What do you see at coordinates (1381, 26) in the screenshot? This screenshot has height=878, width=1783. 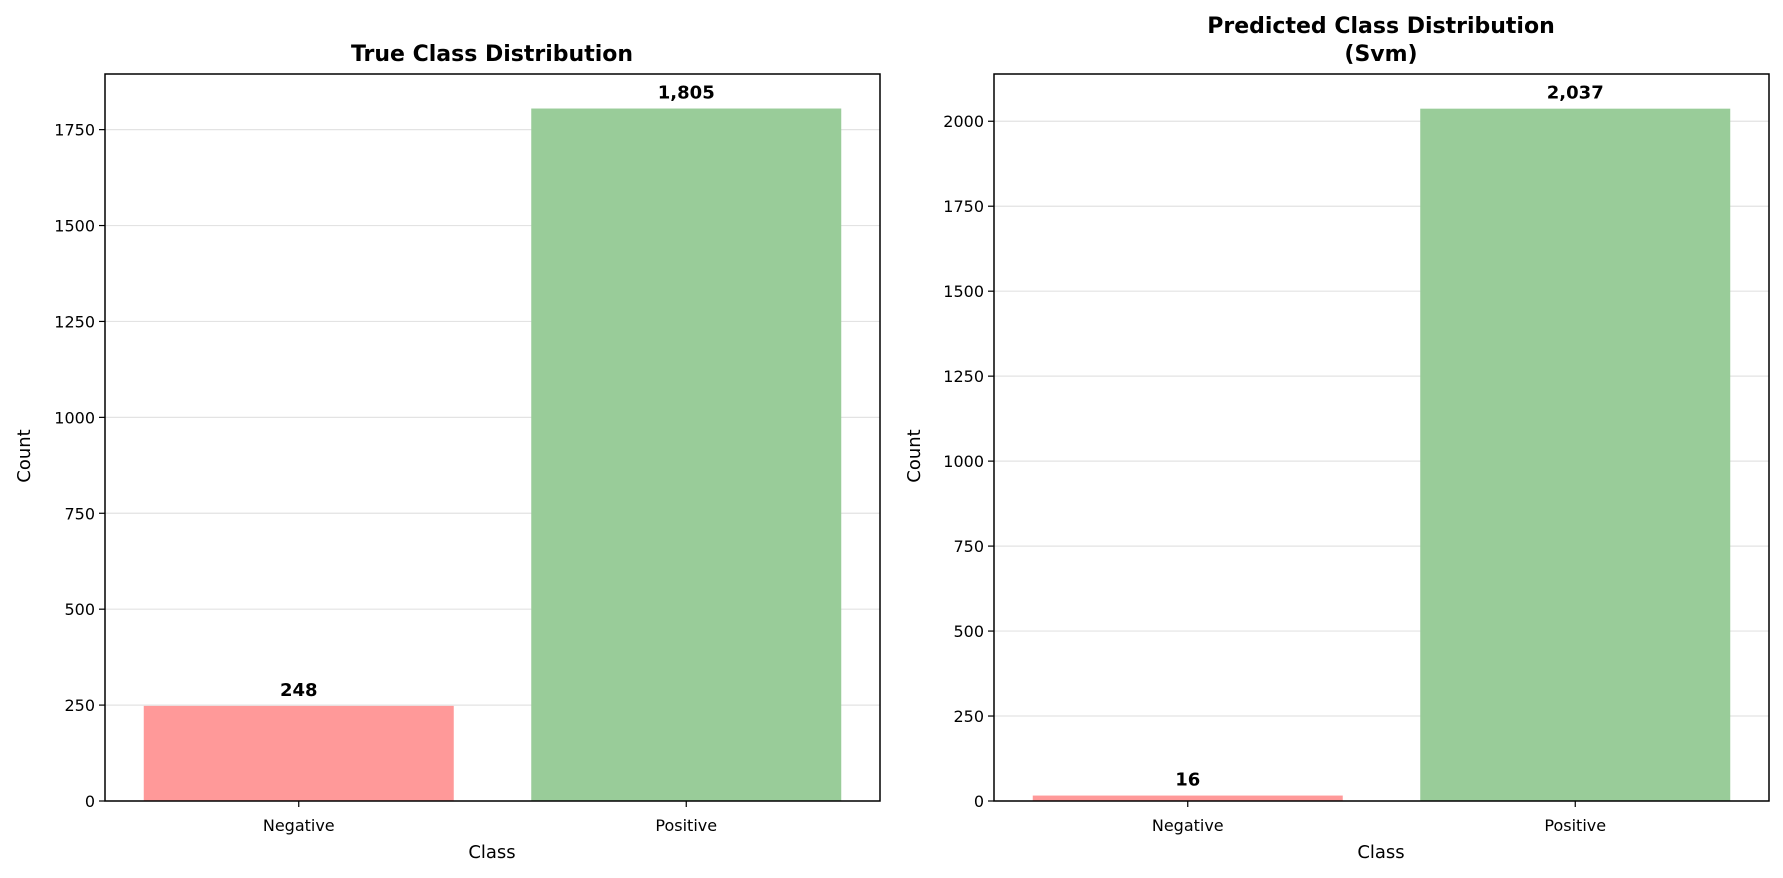 I see `chart-title: Predicted Class Distribution` at bounding box center [1381, 26].